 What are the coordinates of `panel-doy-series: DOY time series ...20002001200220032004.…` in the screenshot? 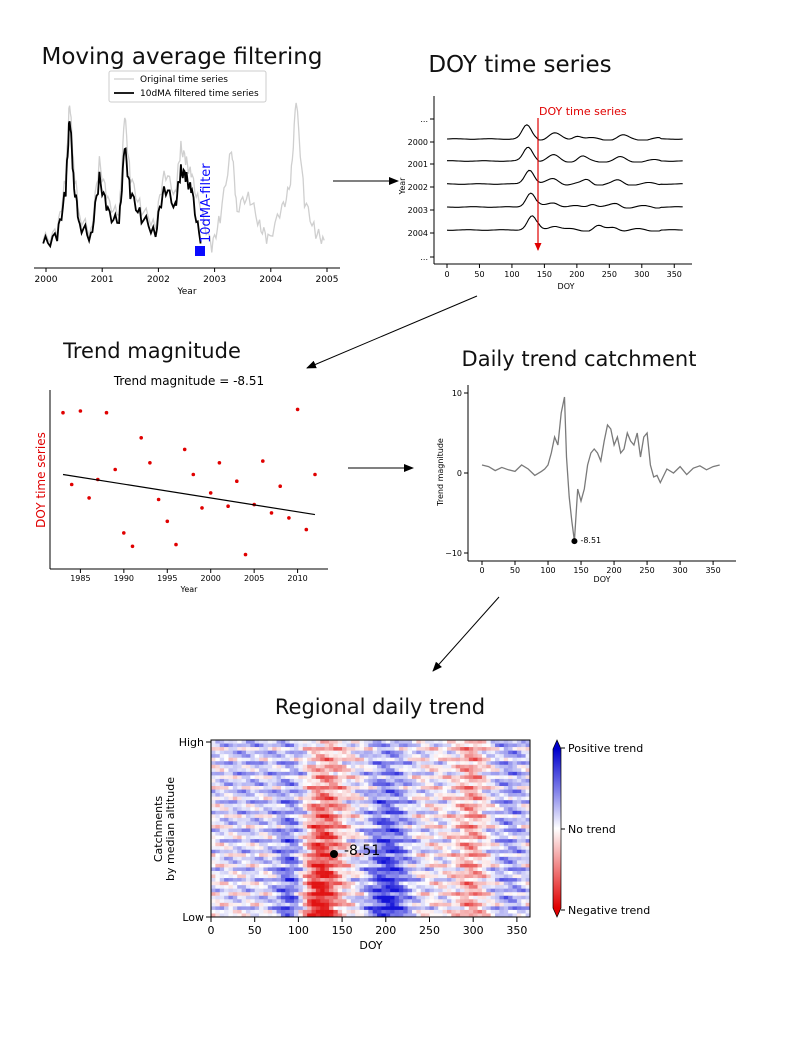 It's located at (545, 171).